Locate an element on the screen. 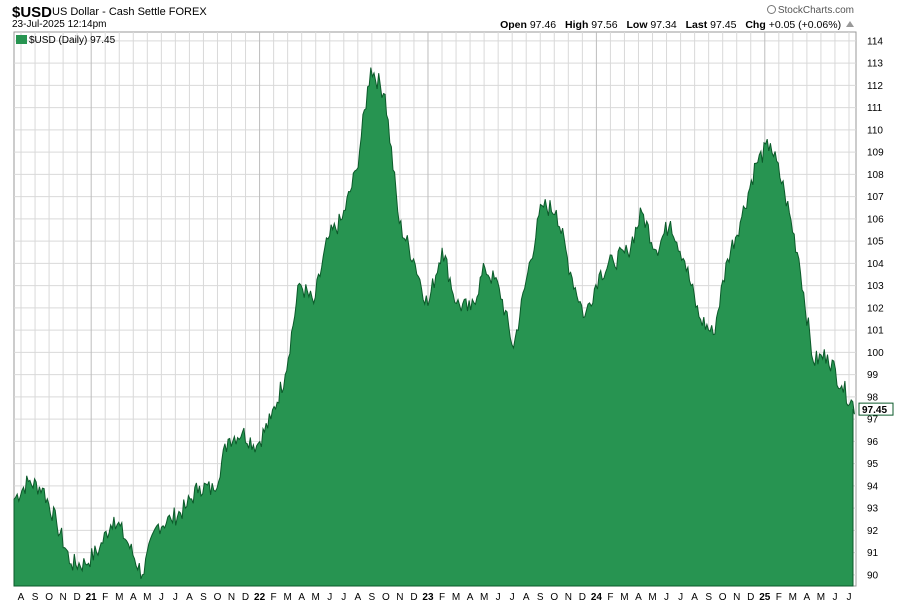 This screenshot has width=897, height=607. y-tick-label: 102 is located at coordinates (875, 308).